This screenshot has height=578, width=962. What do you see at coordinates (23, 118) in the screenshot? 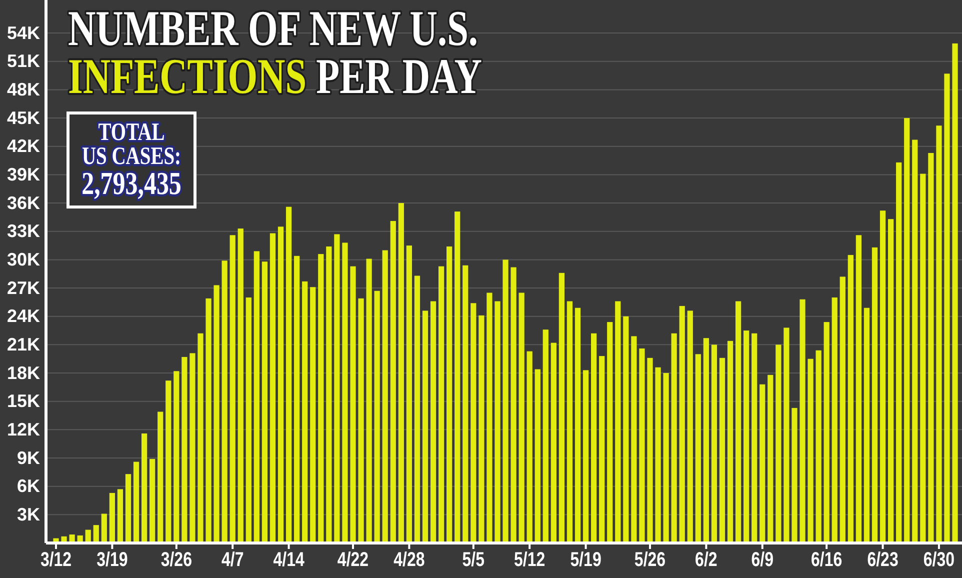
I see `y-tick-label: 45K` at bounding box center [23, 118].